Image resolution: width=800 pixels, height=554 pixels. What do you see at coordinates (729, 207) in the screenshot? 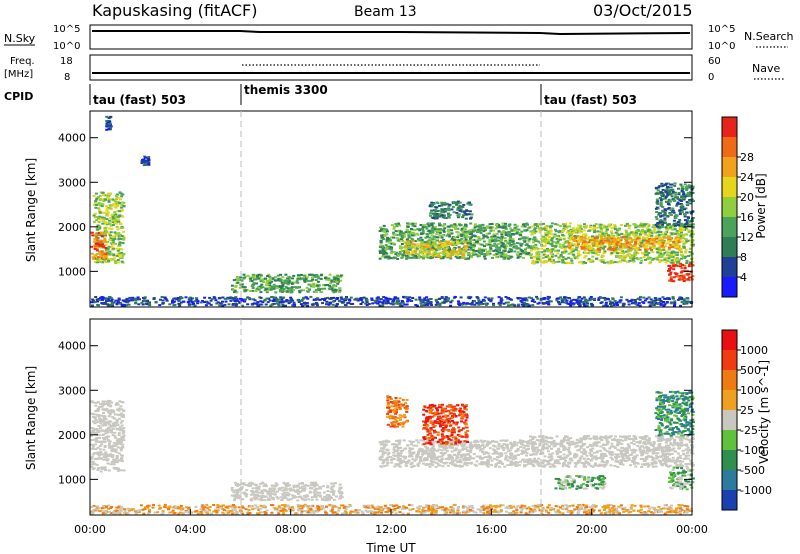
I see `colorbar-frame` at bounding box center [729, 207].